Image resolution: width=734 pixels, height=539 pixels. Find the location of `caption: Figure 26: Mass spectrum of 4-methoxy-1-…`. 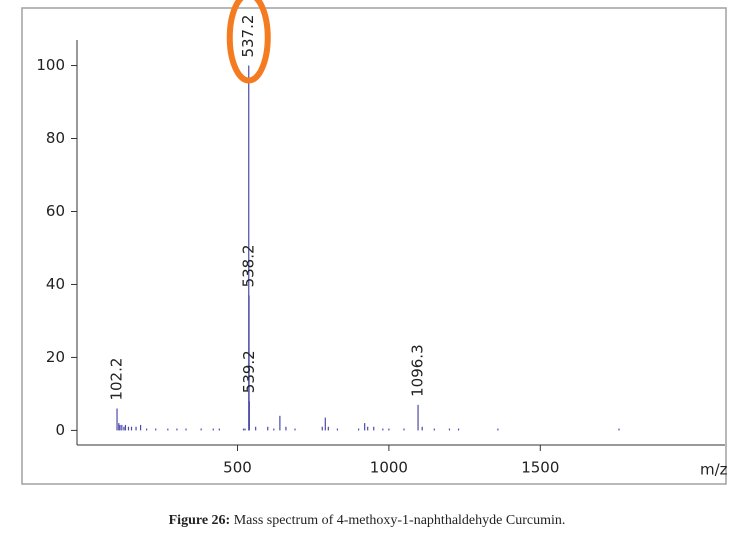

caption: Figure 26: Mass spectrum of 4-methoxy-1-… is located at coordinates (367, 520).